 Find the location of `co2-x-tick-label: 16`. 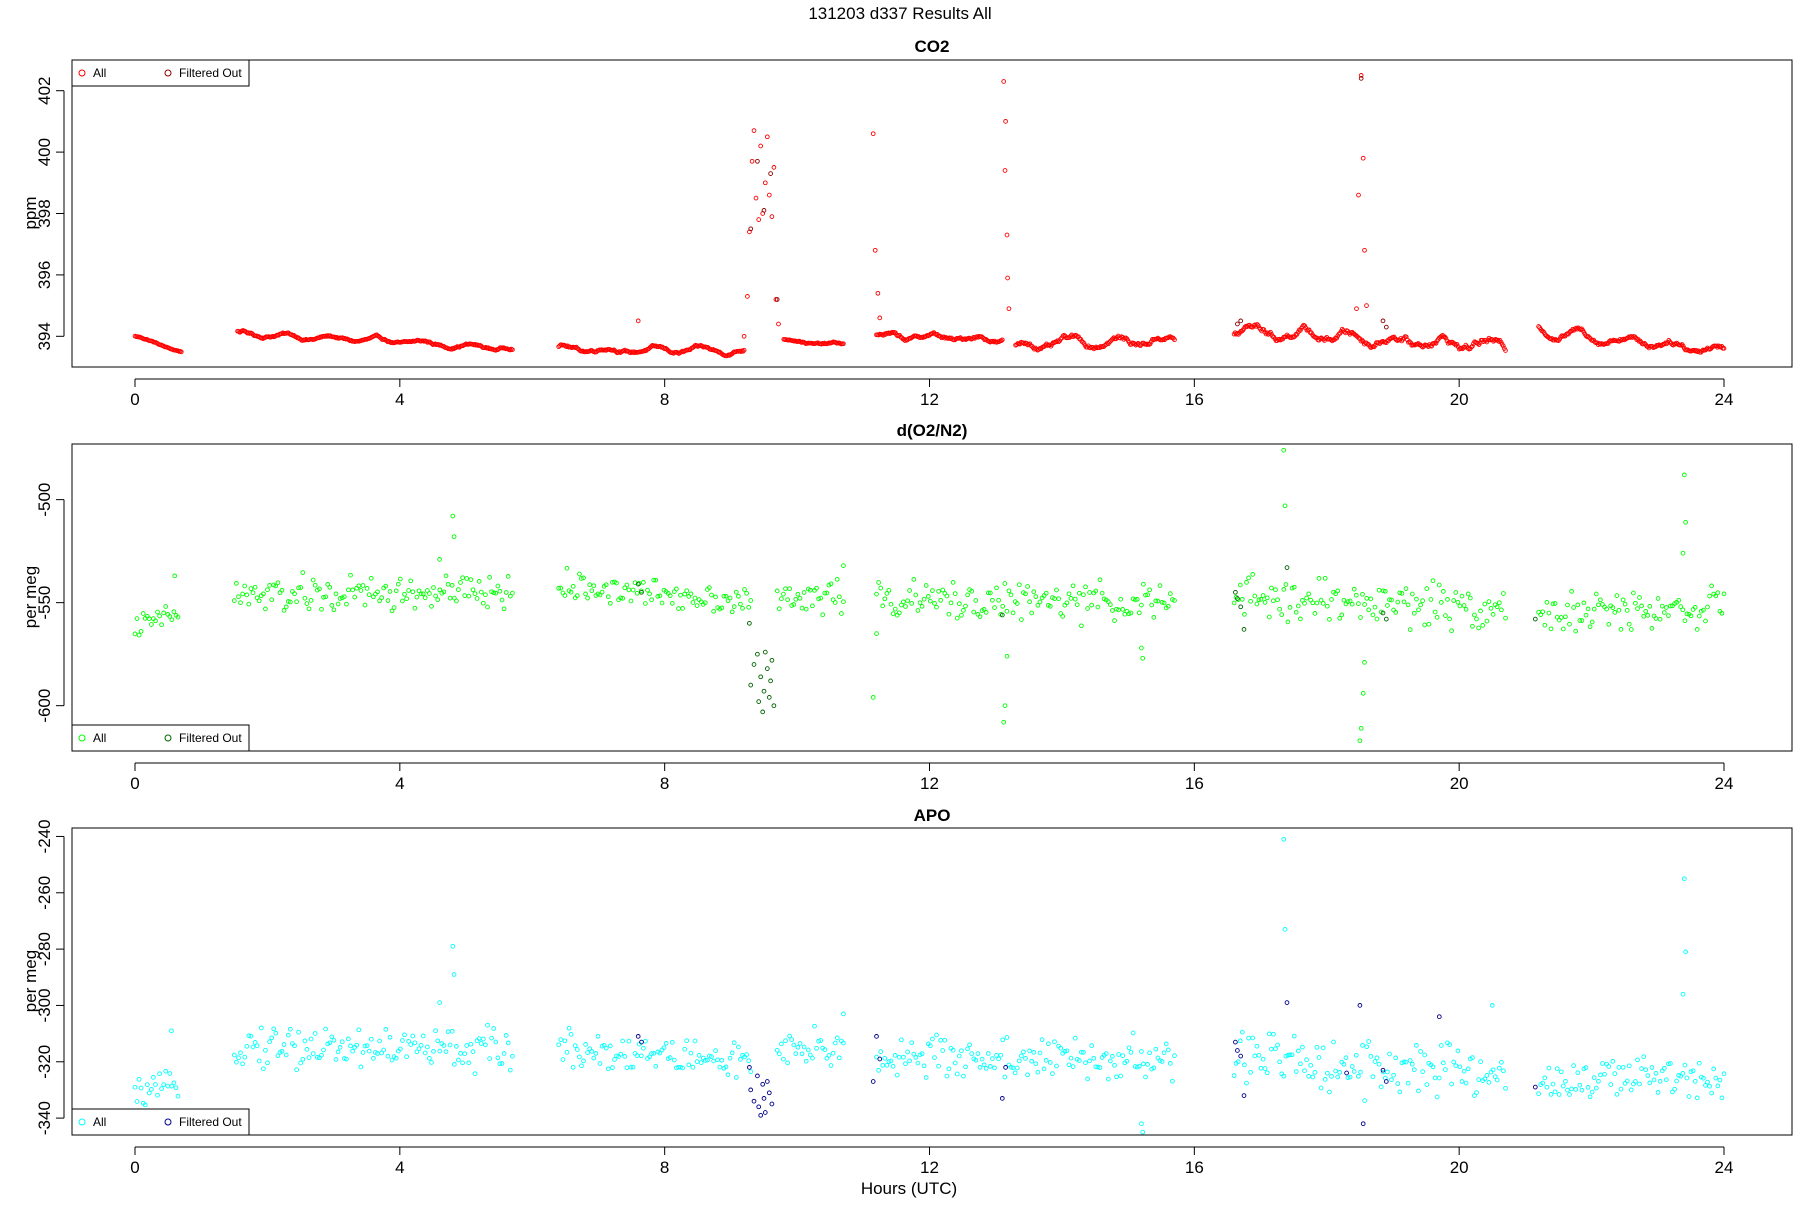

co2-x-tick-label: 16 is located at coordinates (1194, 399).